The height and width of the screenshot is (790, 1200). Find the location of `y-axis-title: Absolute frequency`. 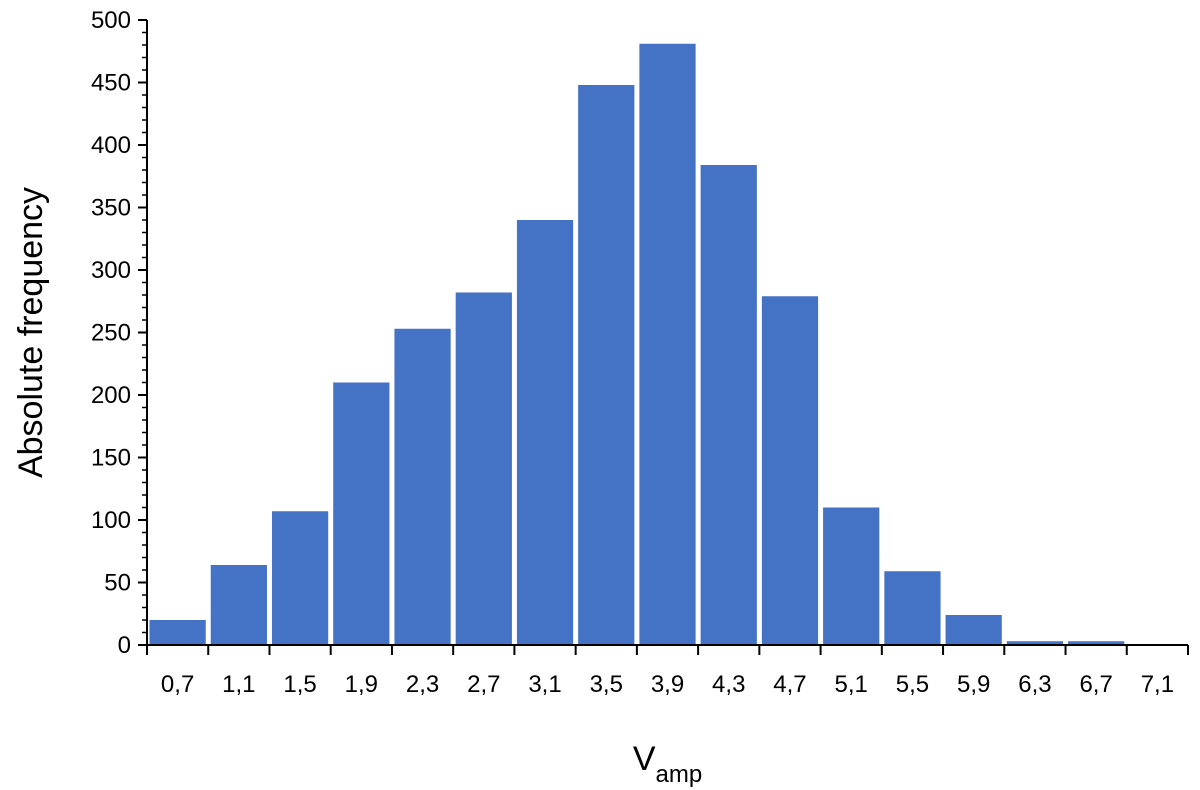

y-axis-title: Absolute frequency is located at coordinates (31, 332).